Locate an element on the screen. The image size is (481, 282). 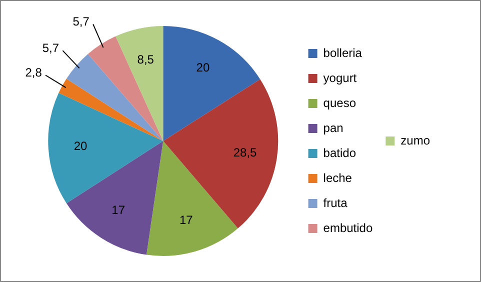
legend-label: embutido is located at coordinates (348, 227).